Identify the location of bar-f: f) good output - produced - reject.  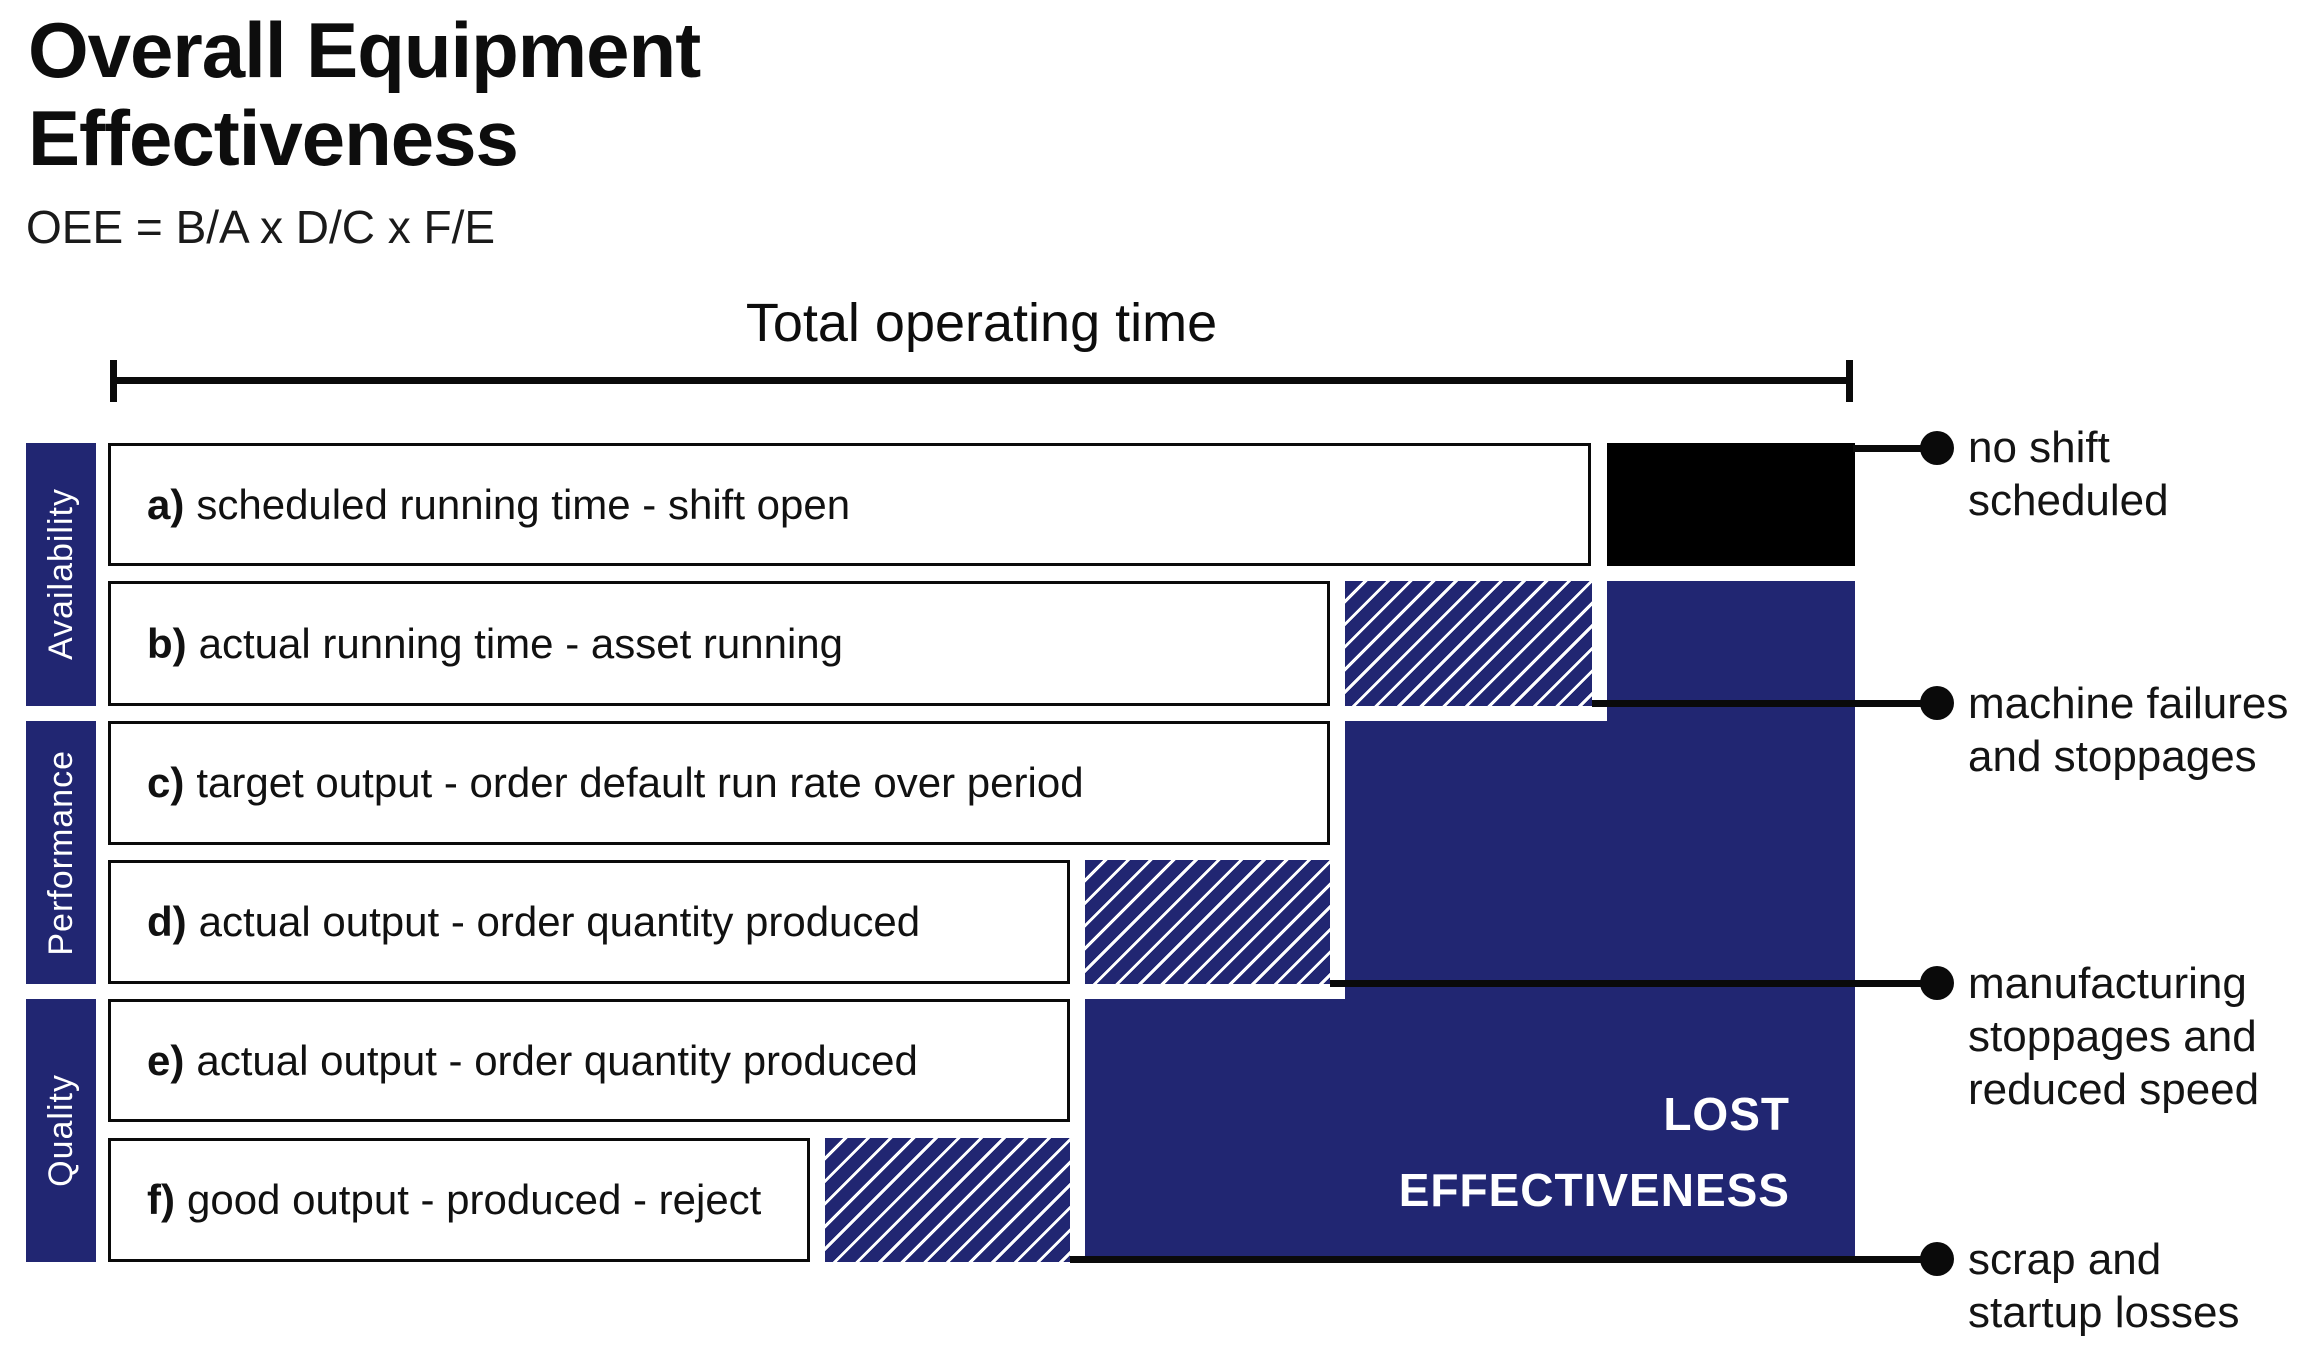
(459, 1200).